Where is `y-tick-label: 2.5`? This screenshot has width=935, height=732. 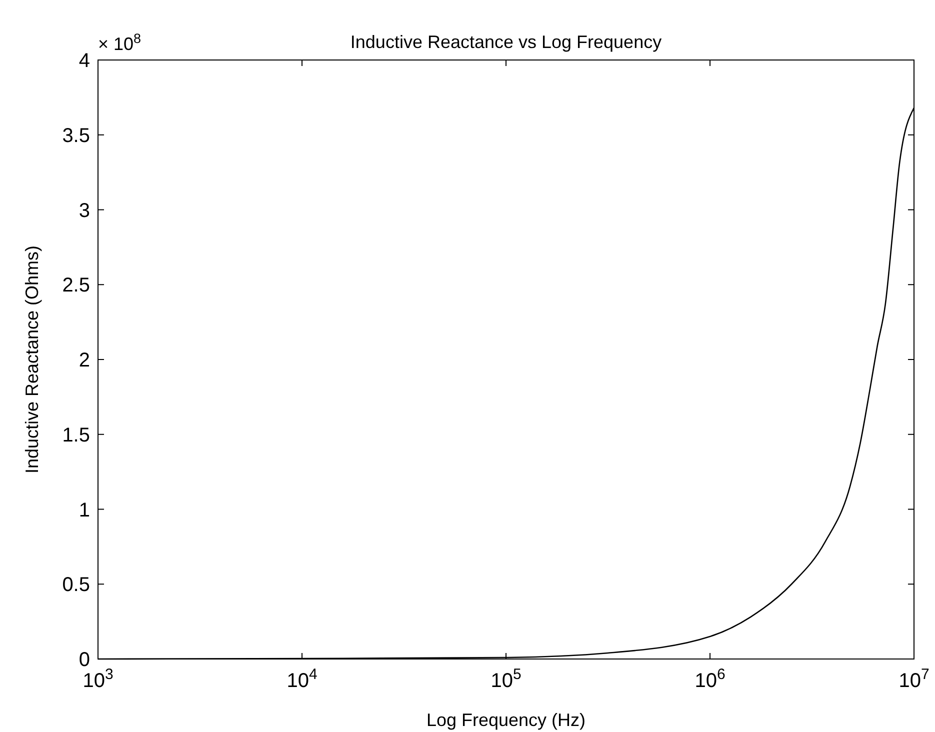
y-tick-label: 2.5 is located at coordinates (76, 285).